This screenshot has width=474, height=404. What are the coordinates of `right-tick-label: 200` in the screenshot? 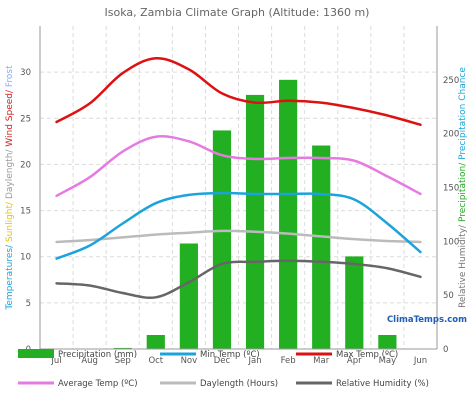 It's located at (451, 135).